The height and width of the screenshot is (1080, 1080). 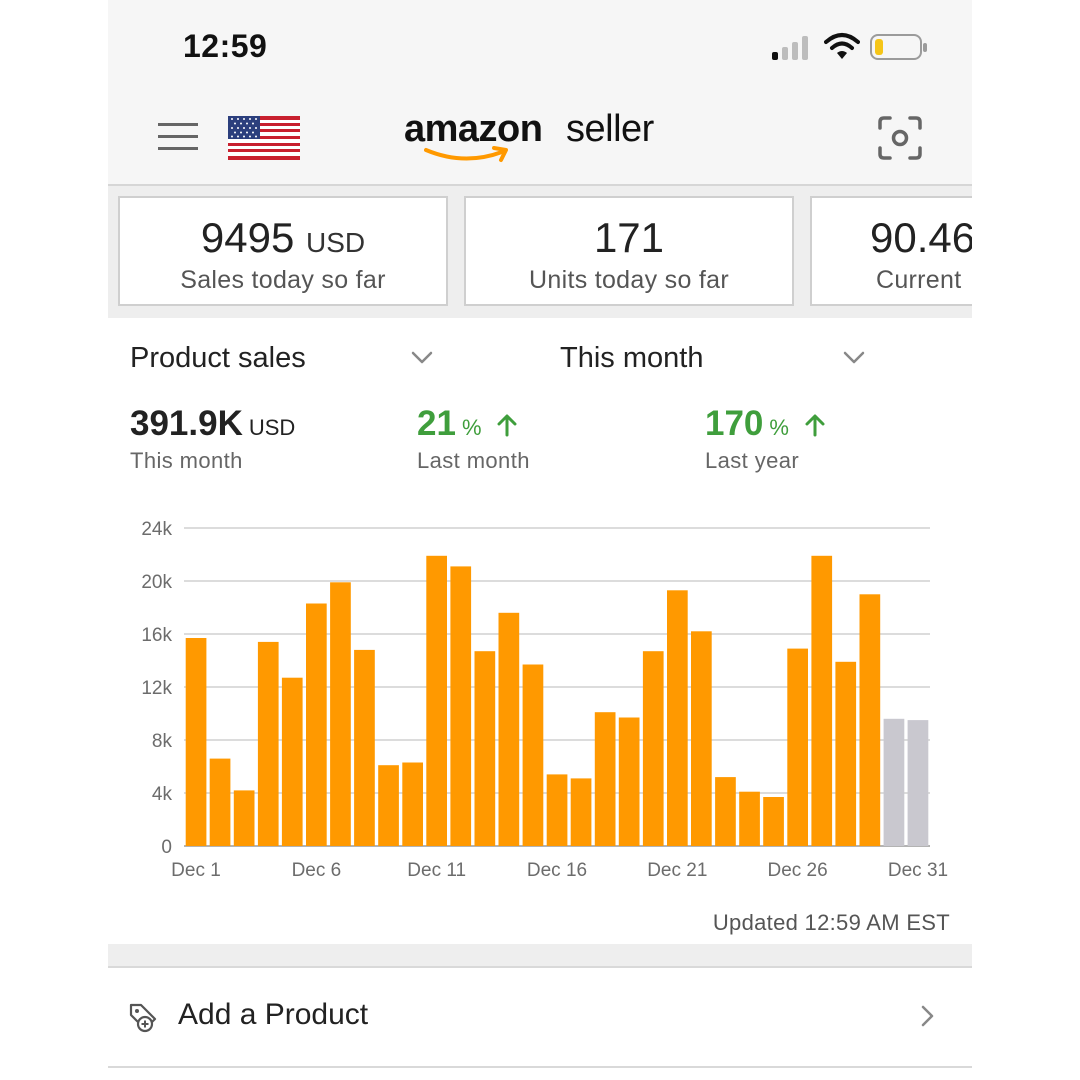 I want to click on last-year-value: 170, so click(x=734, y=423).